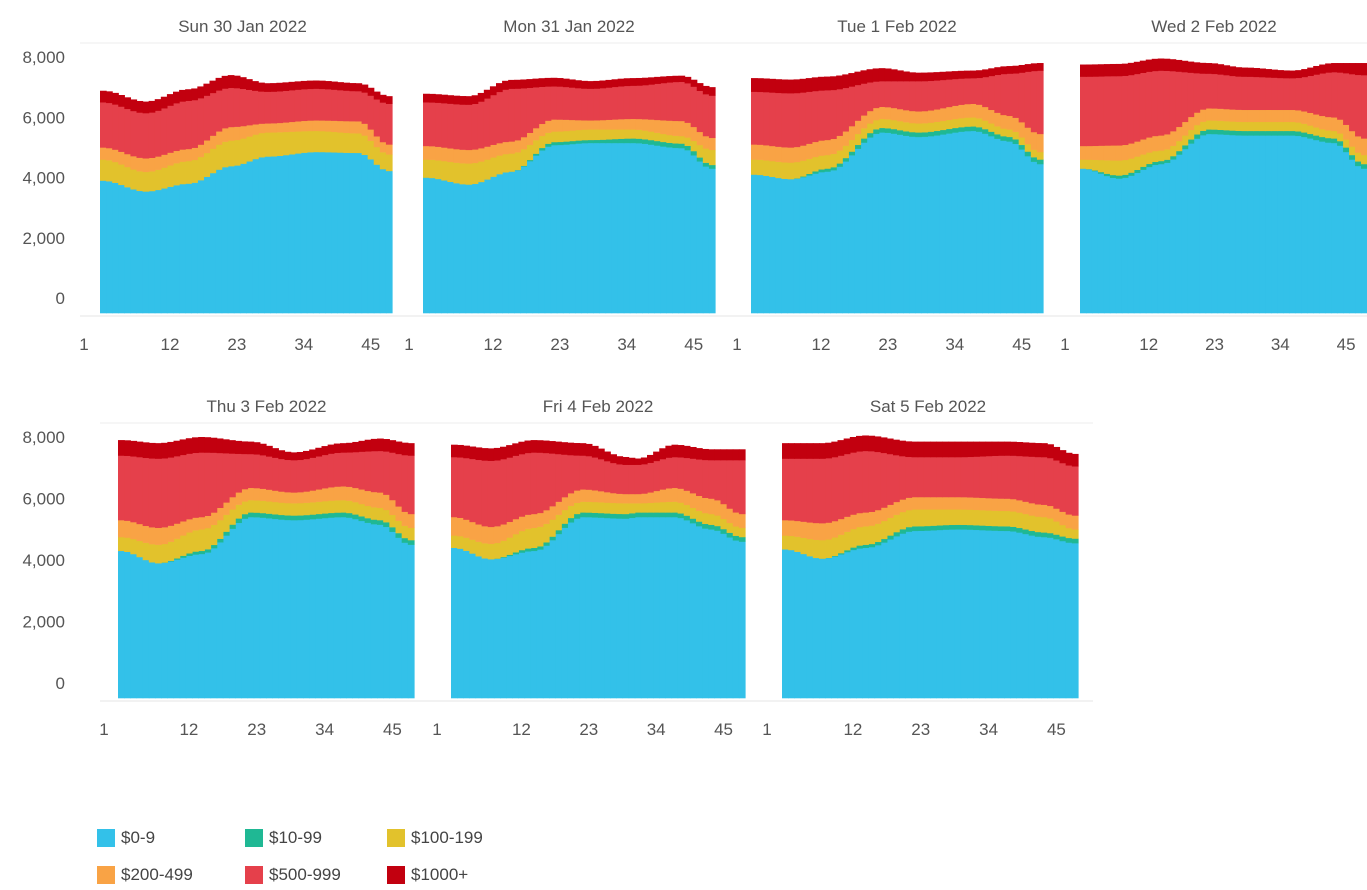 This screenshot has width=1367, height=890. Describe the element at coordinates (293, 875) in the screenshot. I see `legend-item: $500-999` at that location.